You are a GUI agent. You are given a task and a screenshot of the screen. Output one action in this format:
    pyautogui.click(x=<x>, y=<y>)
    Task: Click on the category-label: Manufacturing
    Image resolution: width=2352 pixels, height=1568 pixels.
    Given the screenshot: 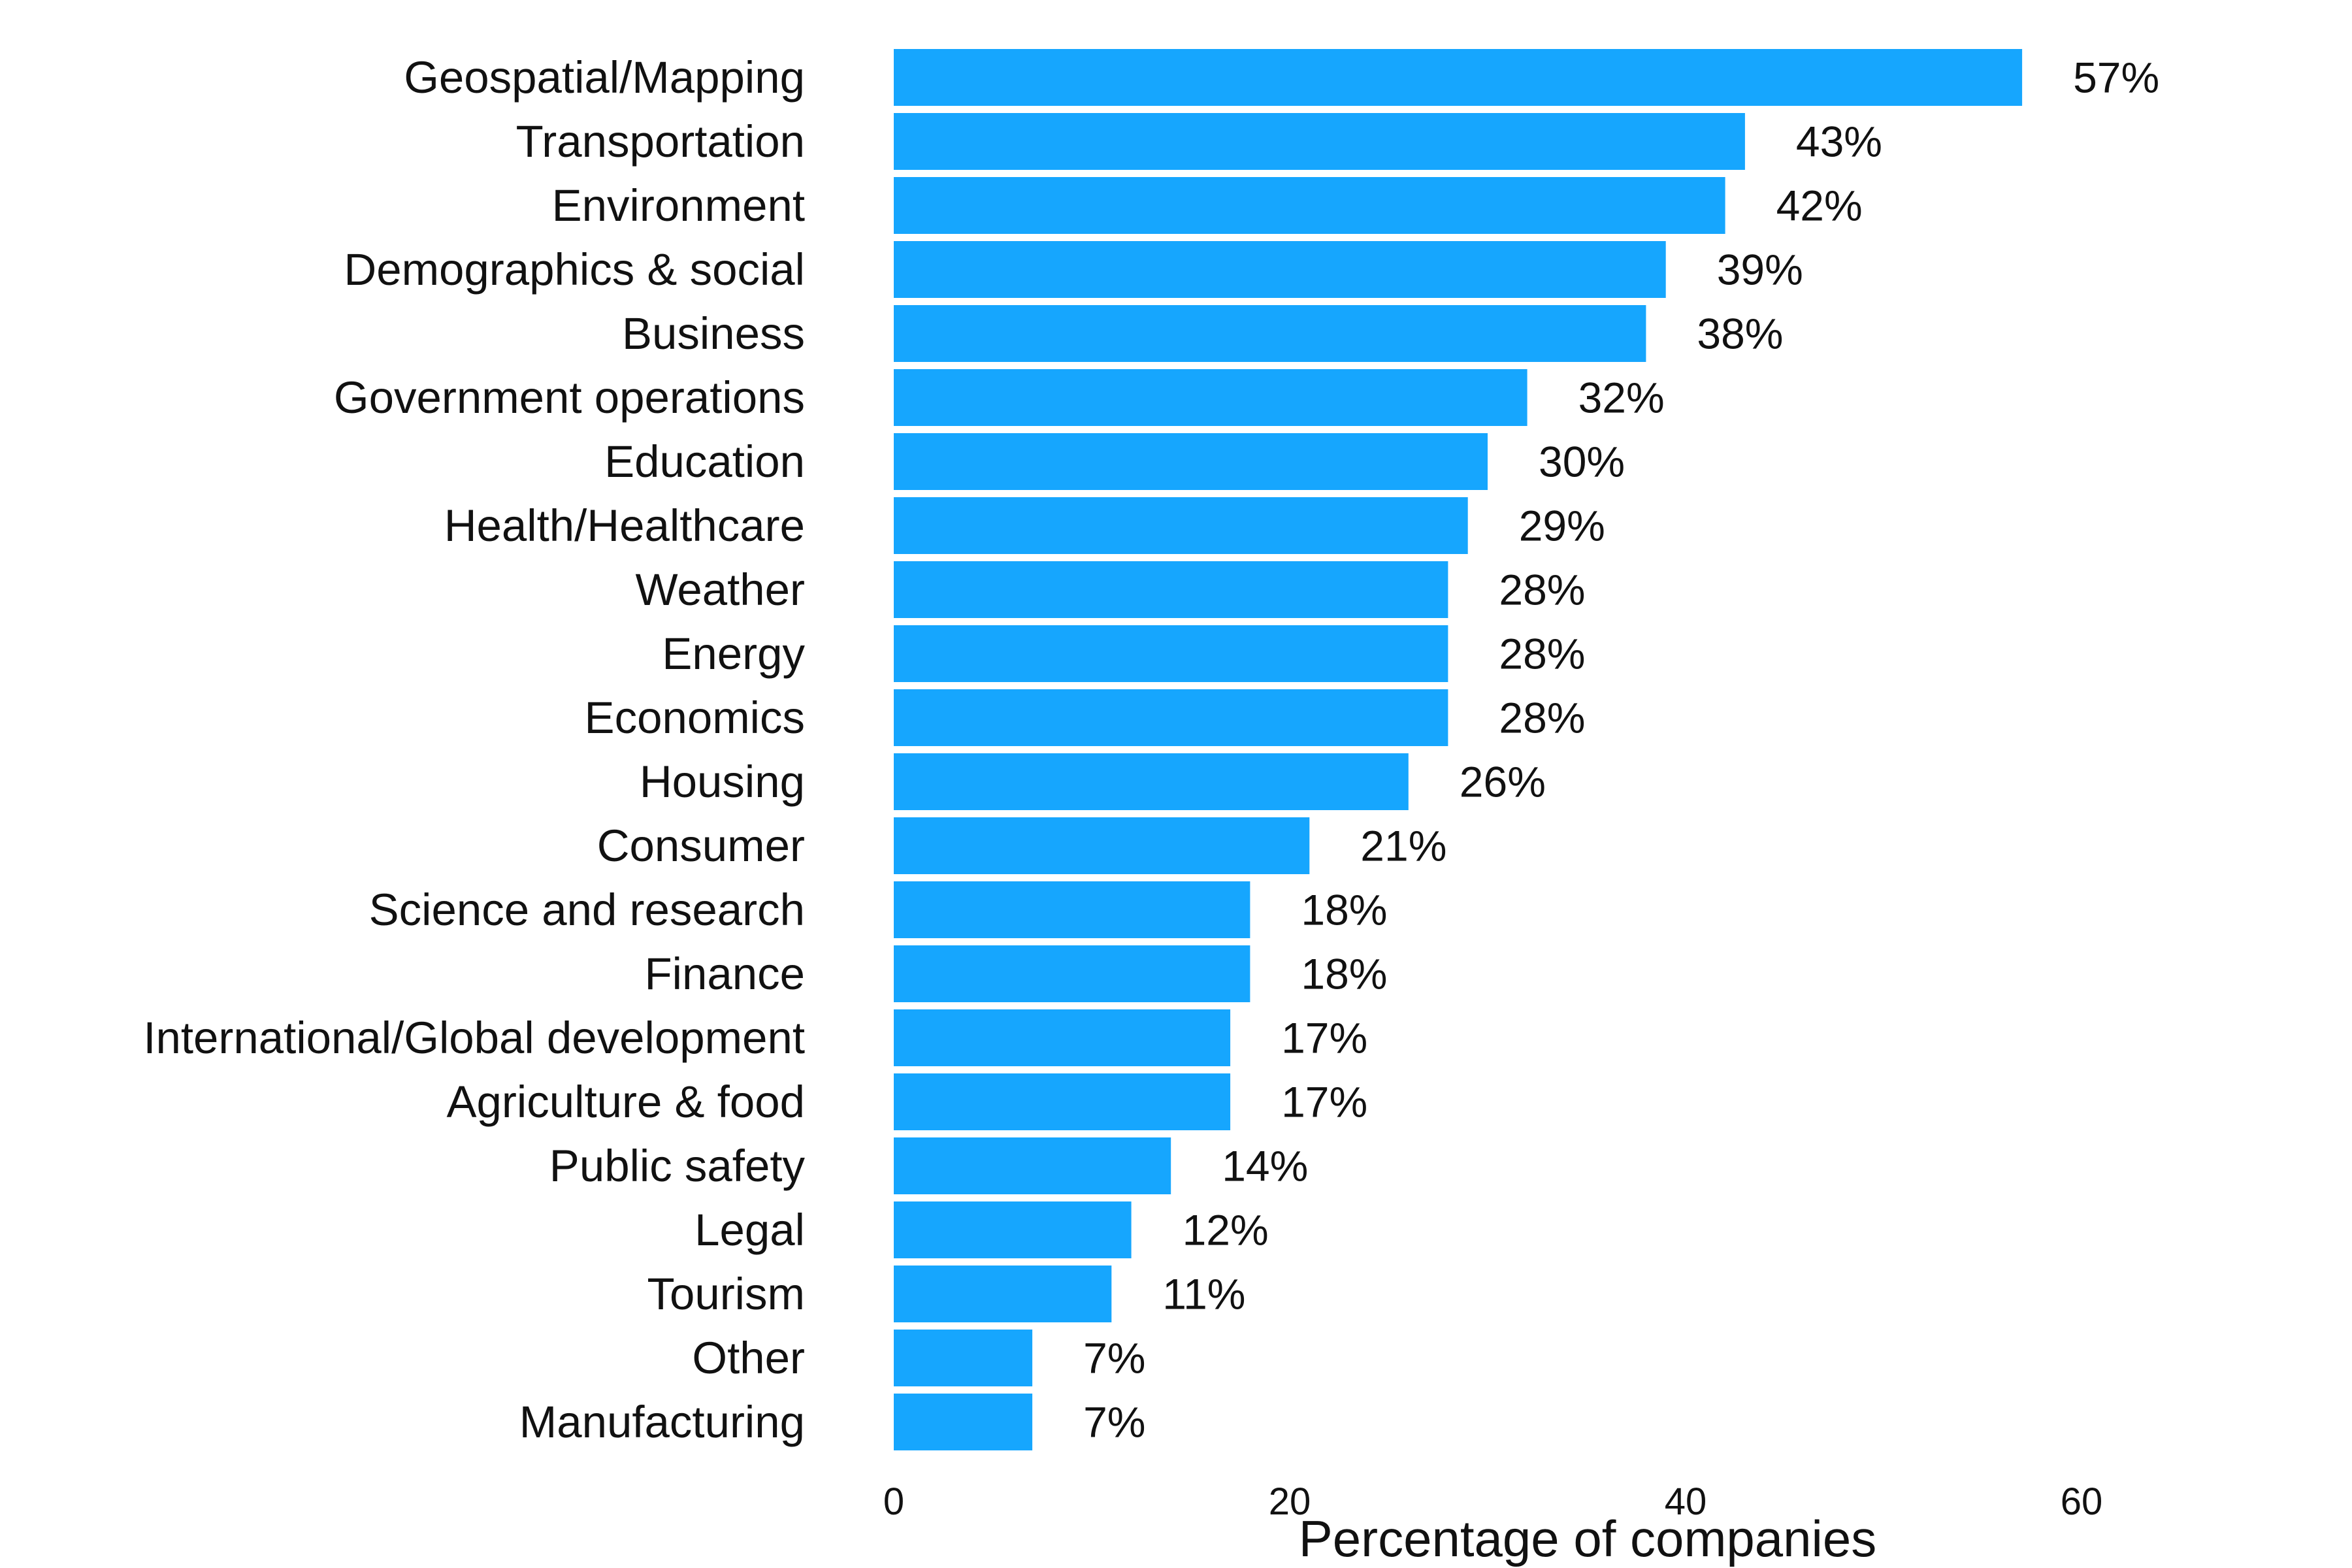 What is the action you would take?
    pyautogui.click(x=662, y=1422)
    